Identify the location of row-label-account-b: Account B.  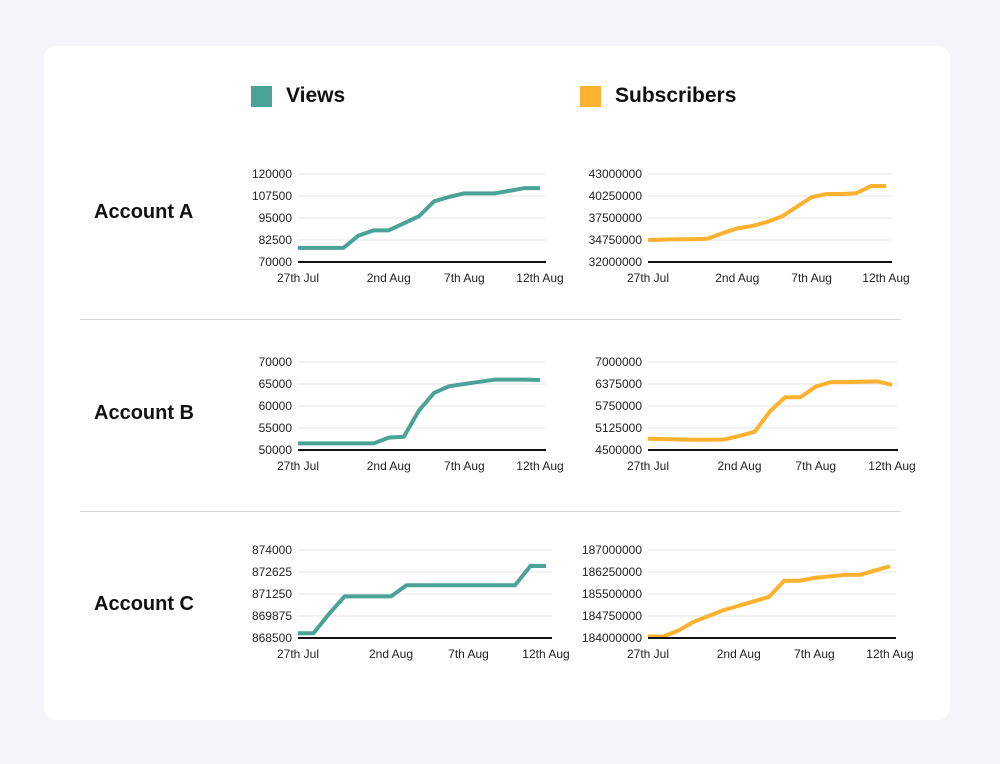
(144, 413).